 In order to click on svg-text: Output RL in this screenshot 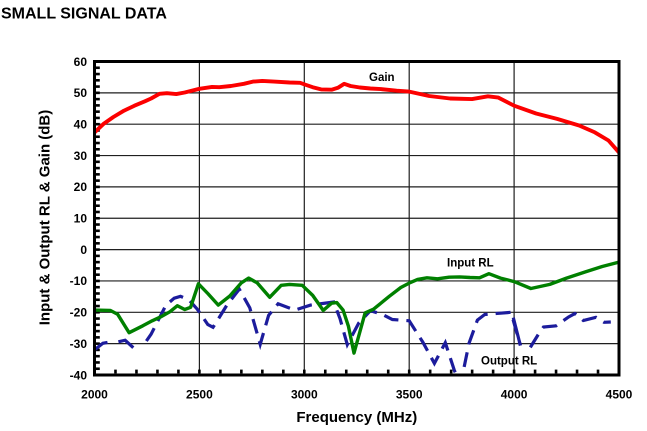, I will do `click(509, 362)`.